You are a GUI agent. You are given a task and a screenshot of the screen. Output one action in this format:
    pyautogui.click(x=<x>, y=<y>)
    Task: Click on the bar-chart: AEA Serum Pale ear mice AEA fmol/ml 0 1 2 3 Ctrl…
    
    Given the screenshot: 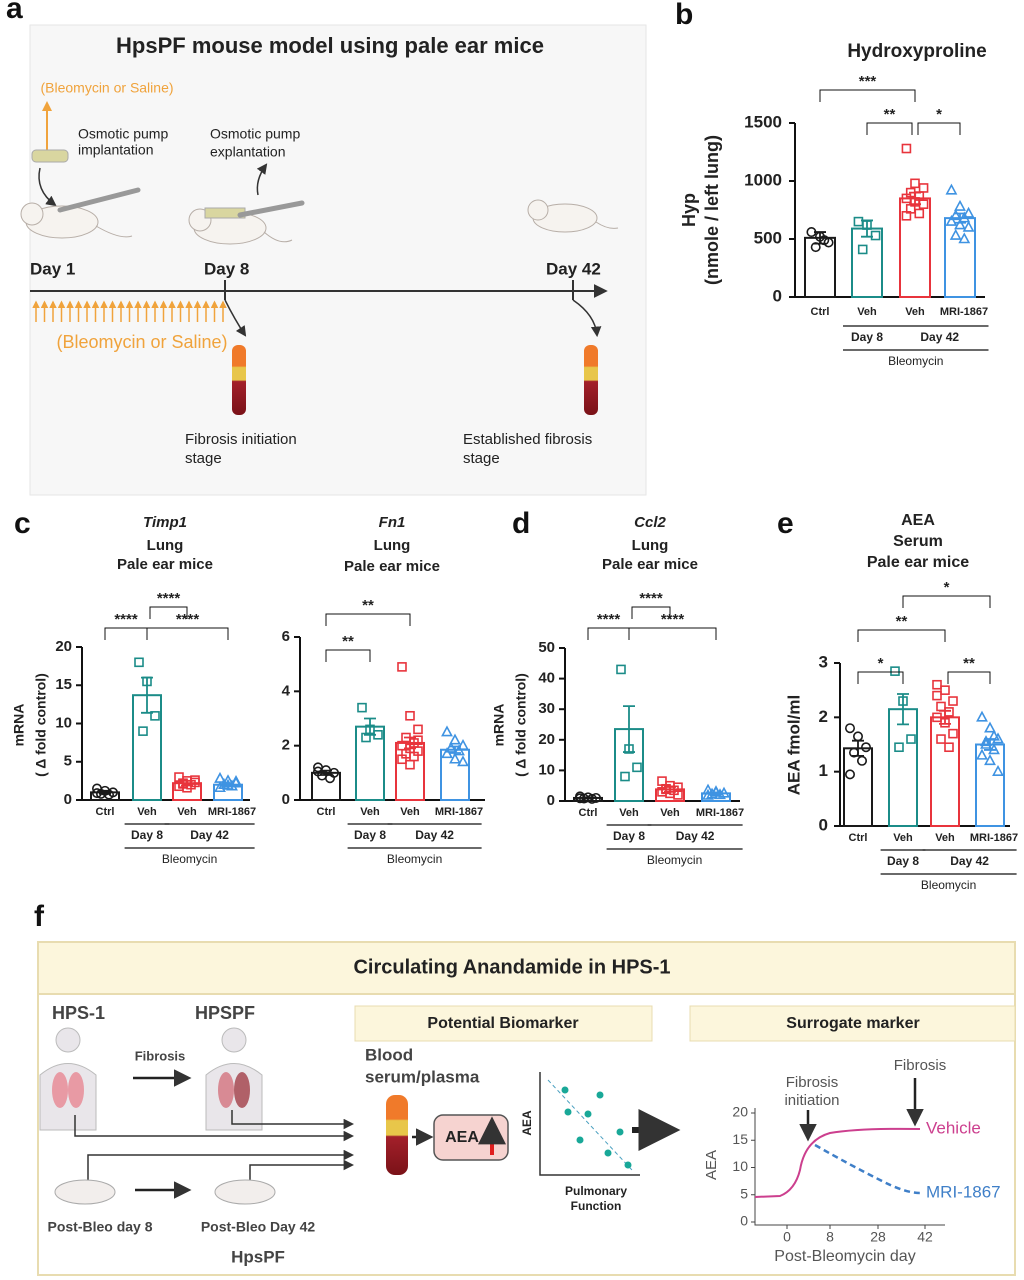 What is the action you would take?
    pyautogui.click(x=901, y=702)
    